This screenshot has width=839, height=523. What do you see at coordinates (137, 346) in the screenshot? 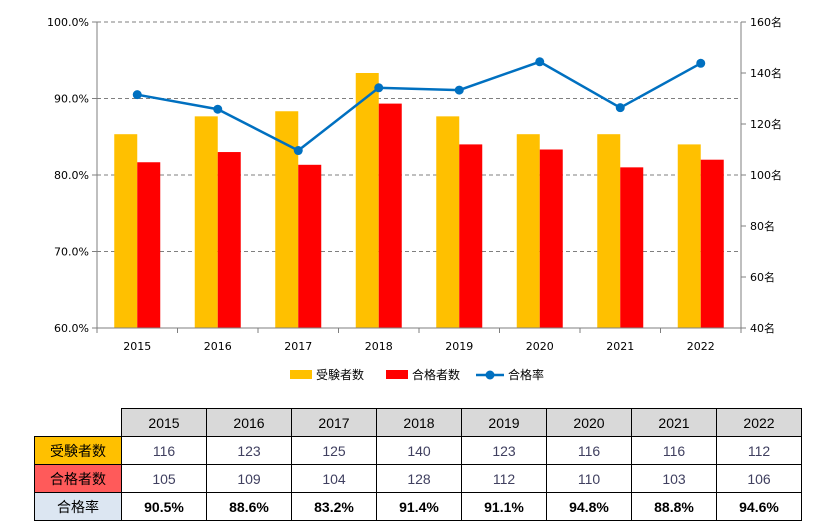
I see `x-axis-tick-label: 2015` at bounding box center [137, 346].